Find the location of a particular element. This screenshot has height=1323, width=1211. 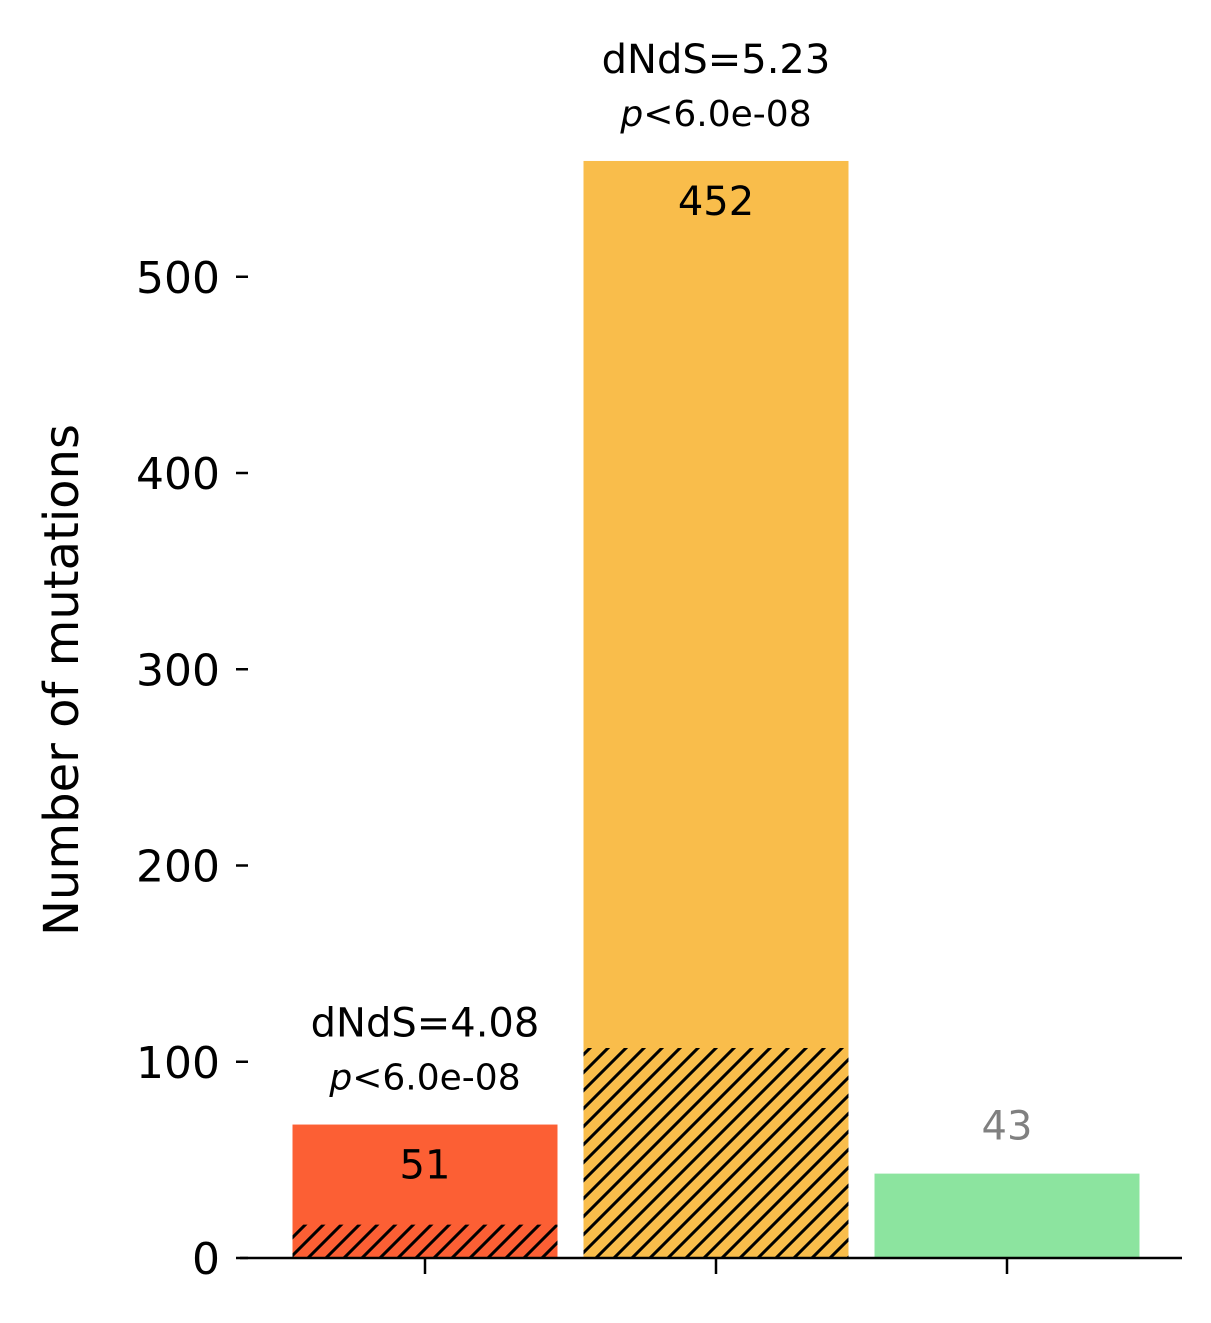

bar-2-dnds-annotation: dNdS=5.23 is located at coordinates (716, 60).